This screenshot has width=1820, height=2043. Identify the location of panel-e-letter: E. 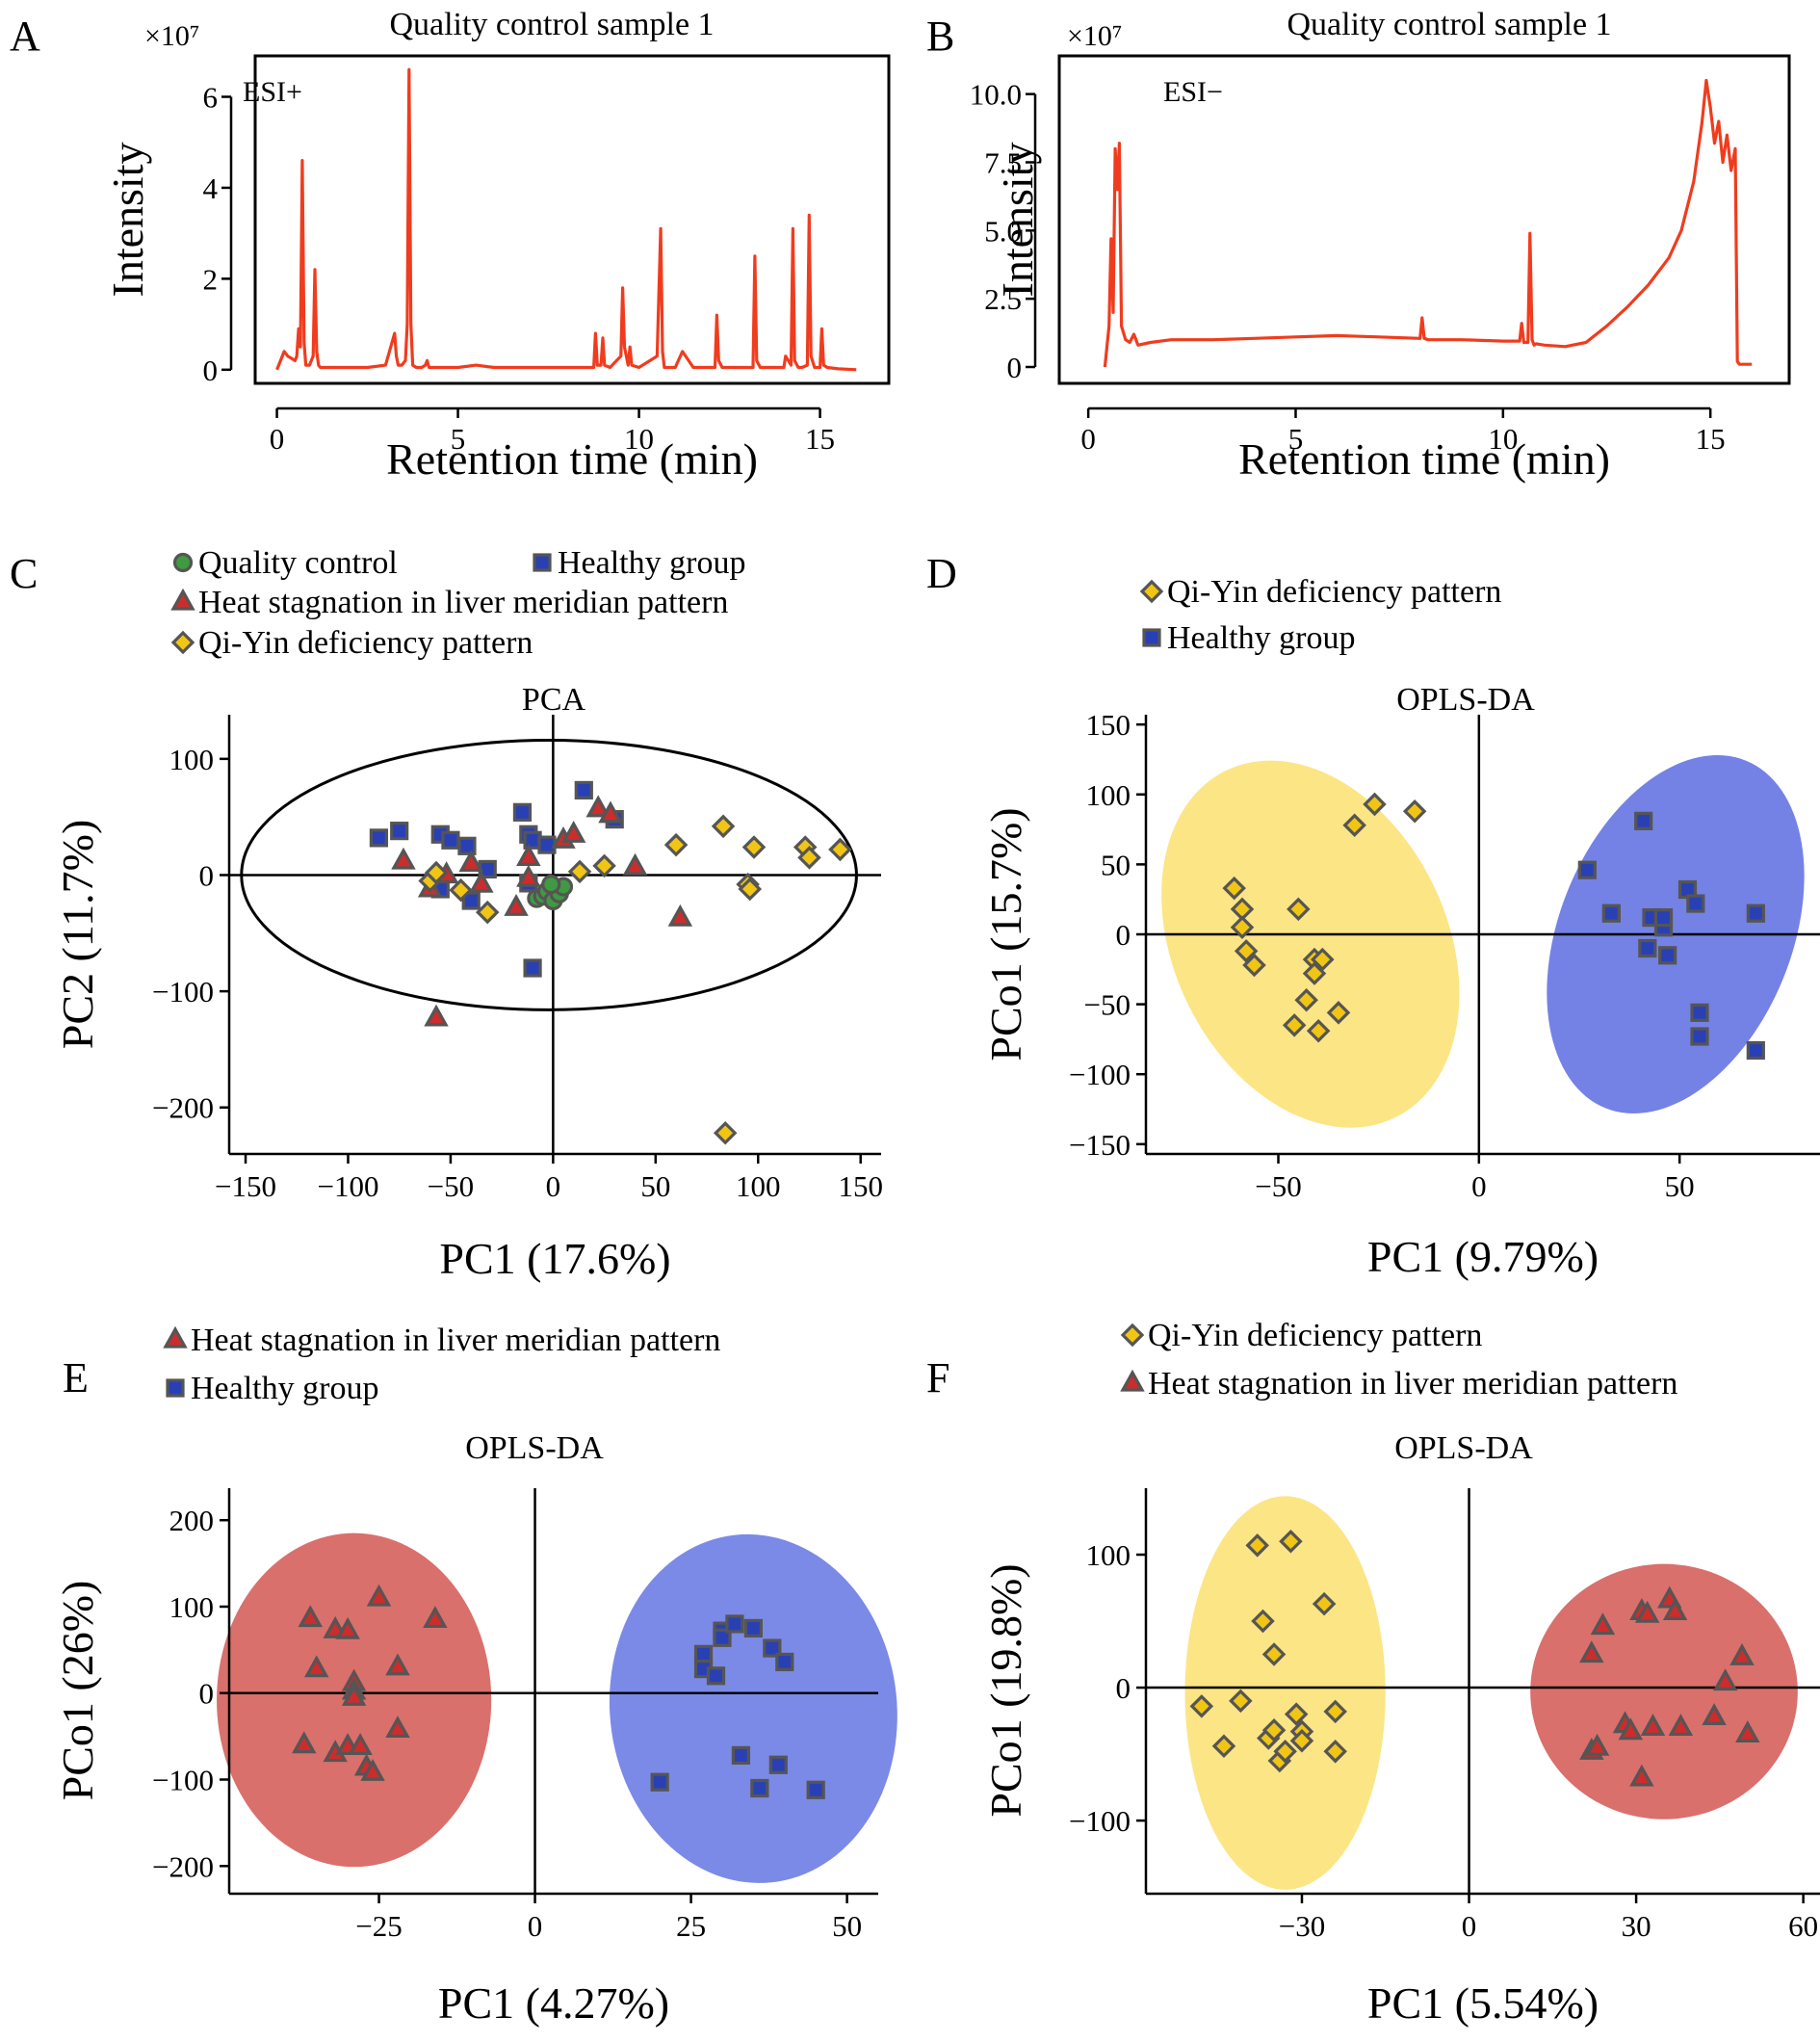
(76, 1377).